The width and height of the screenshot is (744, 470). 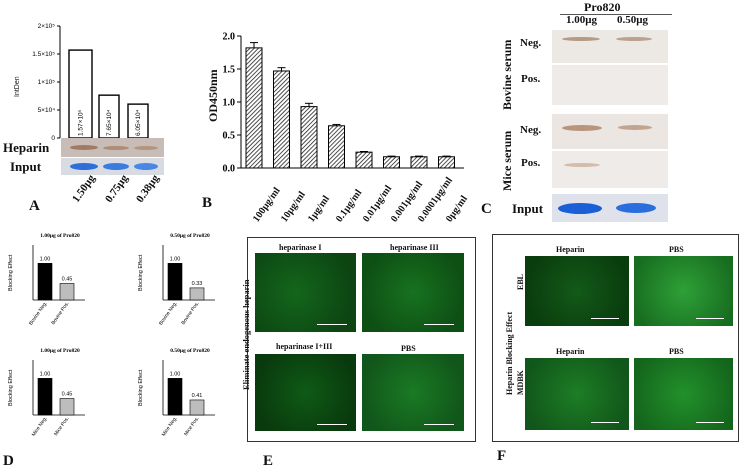 I want to click on panel-a-bar-label: 7.65×10⁴, so click(x=109, y=122).